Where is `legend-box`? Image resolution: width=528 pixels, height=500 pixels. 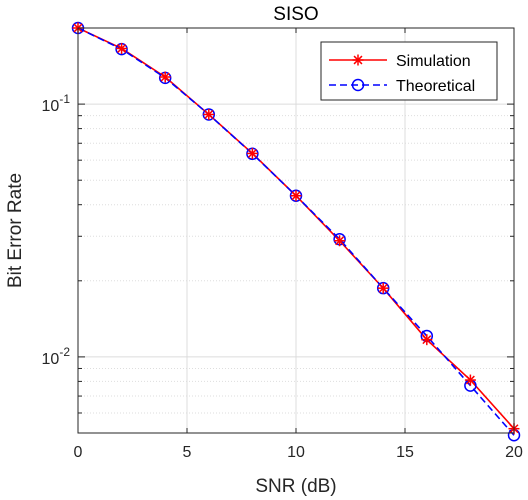
legend-box is located at coordinates (409, 71).